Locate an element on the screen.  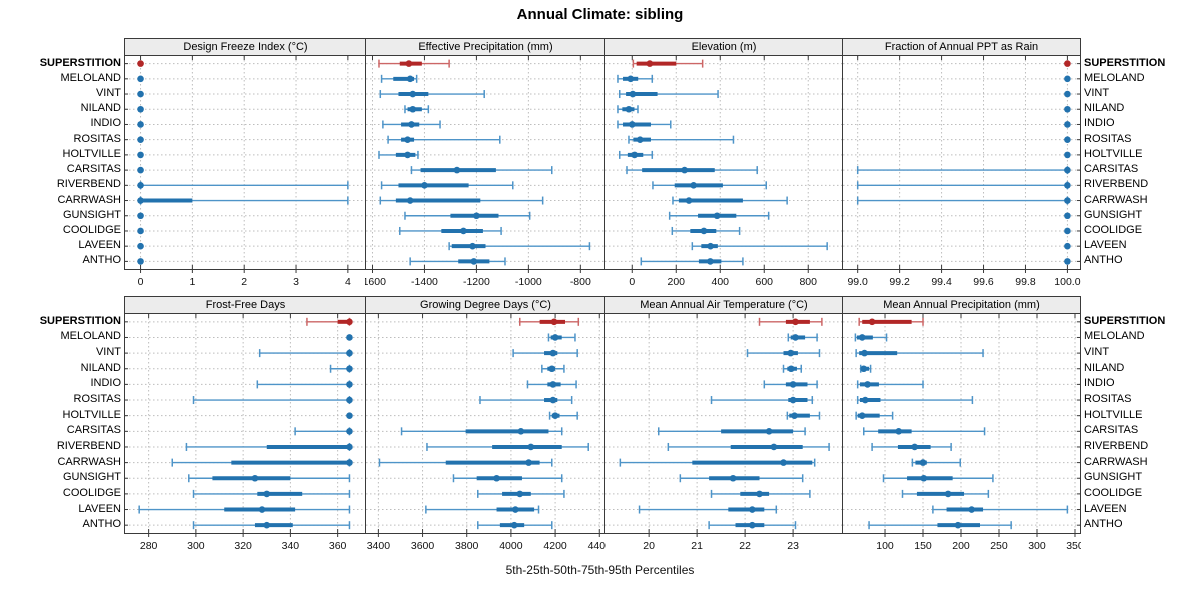
site-label-left: LAVEEN is located at coordinates (99, 508).